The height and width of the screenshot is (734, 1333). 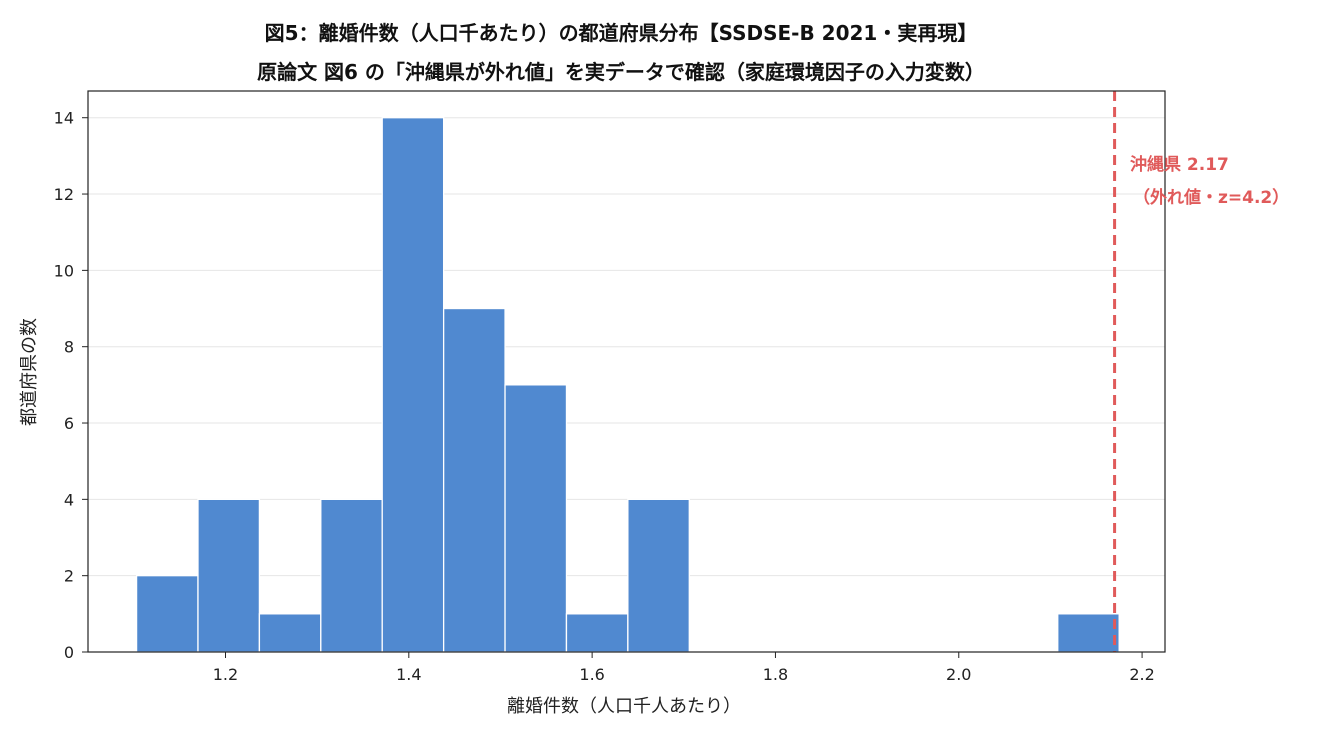 What do you see at coordinates (684, 668) in the screenshot?
I see `x-axis-ticks: 1.2 1.4 1.6 1.8 2.0 2.2` at bounding box center [684, 668].